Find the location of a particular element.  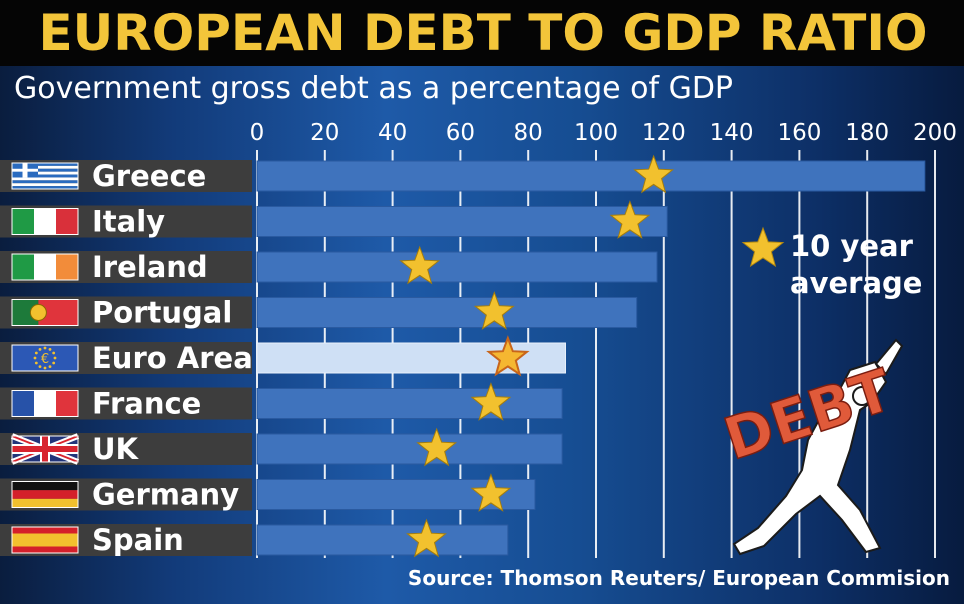

portugal-flag-icon is located at coordinates (45, 312).